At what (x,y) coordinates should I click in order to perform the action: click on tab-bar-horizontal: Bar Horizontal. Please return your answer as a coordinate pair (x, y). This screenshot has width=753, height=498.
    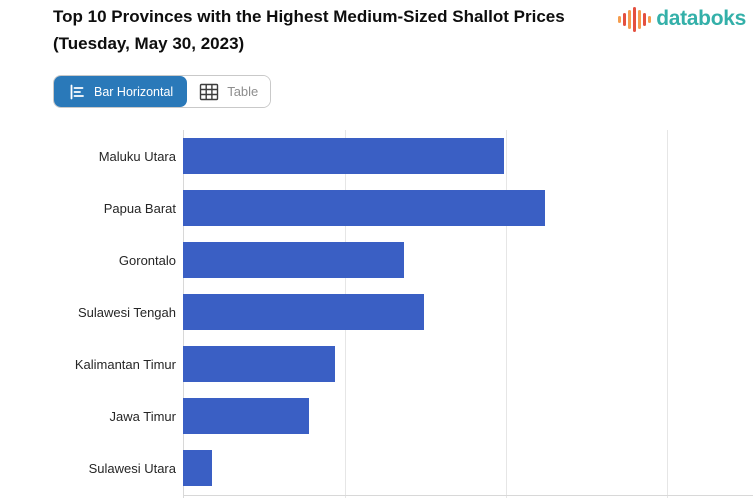
    Looking at the image, I should click on (121, 91).